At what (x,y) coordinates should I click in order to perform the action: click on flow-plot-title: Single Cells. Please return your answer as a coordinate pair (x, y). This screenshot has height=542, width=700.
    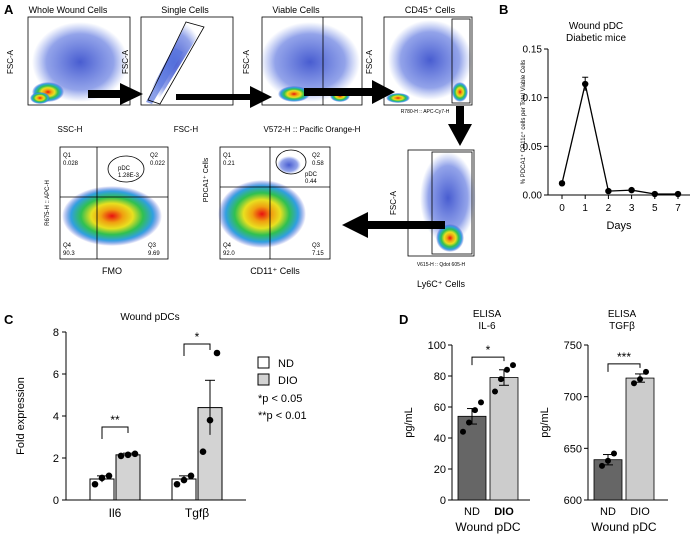
    Looking at the image, I should click on (185, 10).